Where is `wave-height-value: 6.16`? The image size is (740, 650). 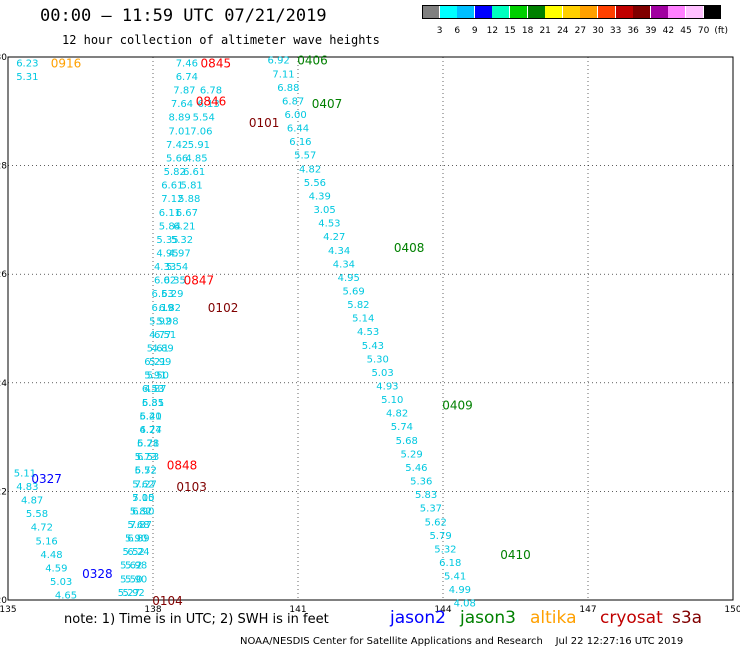
wave-height-value: 6.16 is located at coordinates (300, 142).